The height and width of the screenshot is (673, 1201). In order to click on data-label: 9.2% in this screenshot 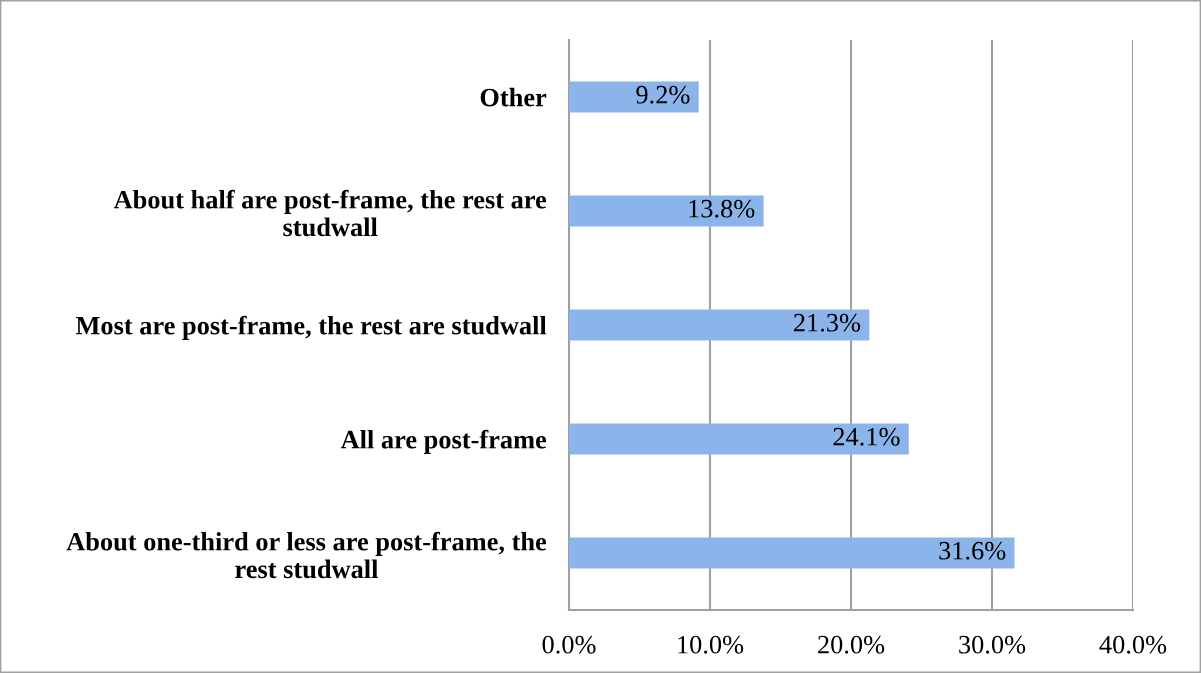, I will do `click(663, 94)`.